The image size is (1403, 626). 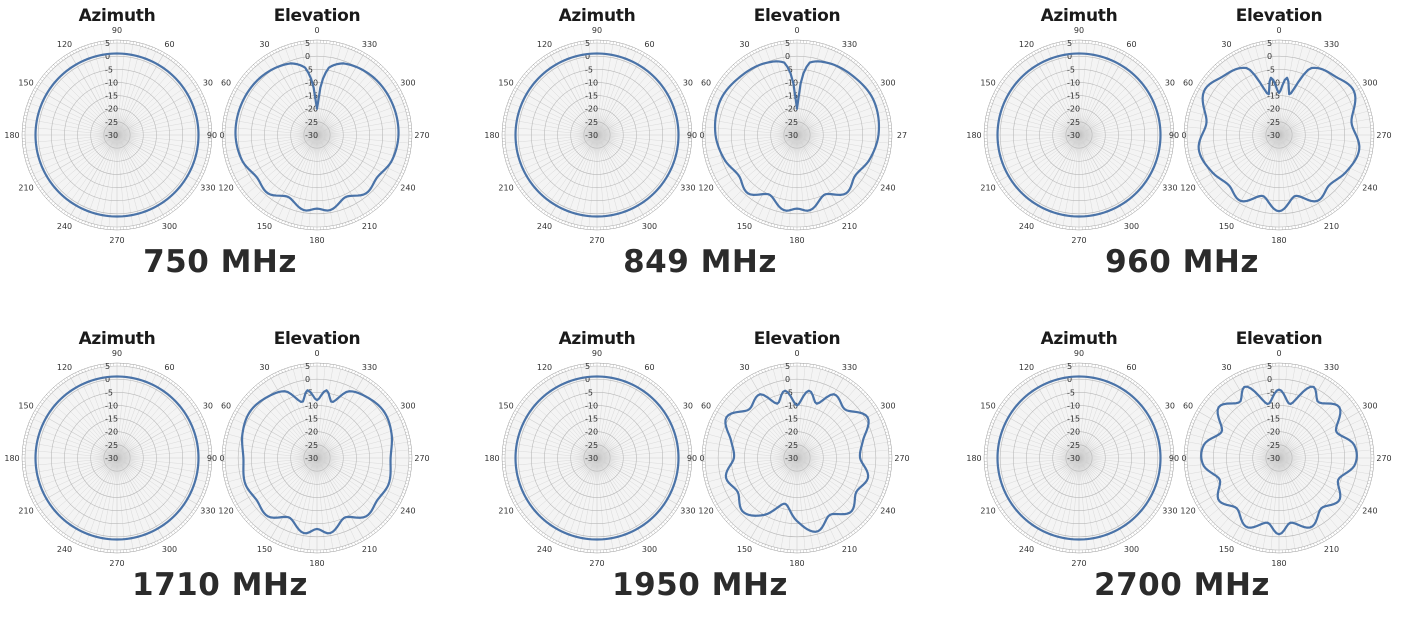 I want to click on angle-tick-label: 240, so click(x=1026, y=226).